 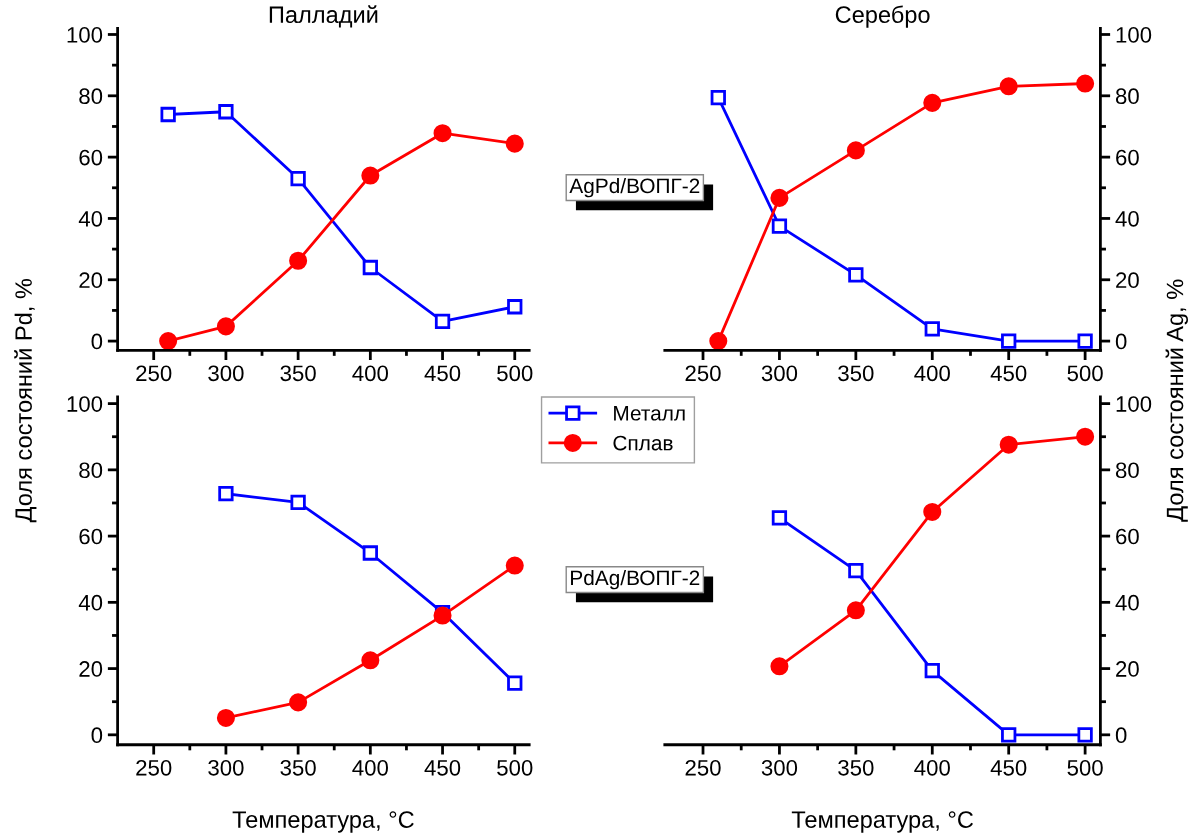 I want to click on y-axis-title: Доля состояний Pd, %, so click(x=25, y=400).